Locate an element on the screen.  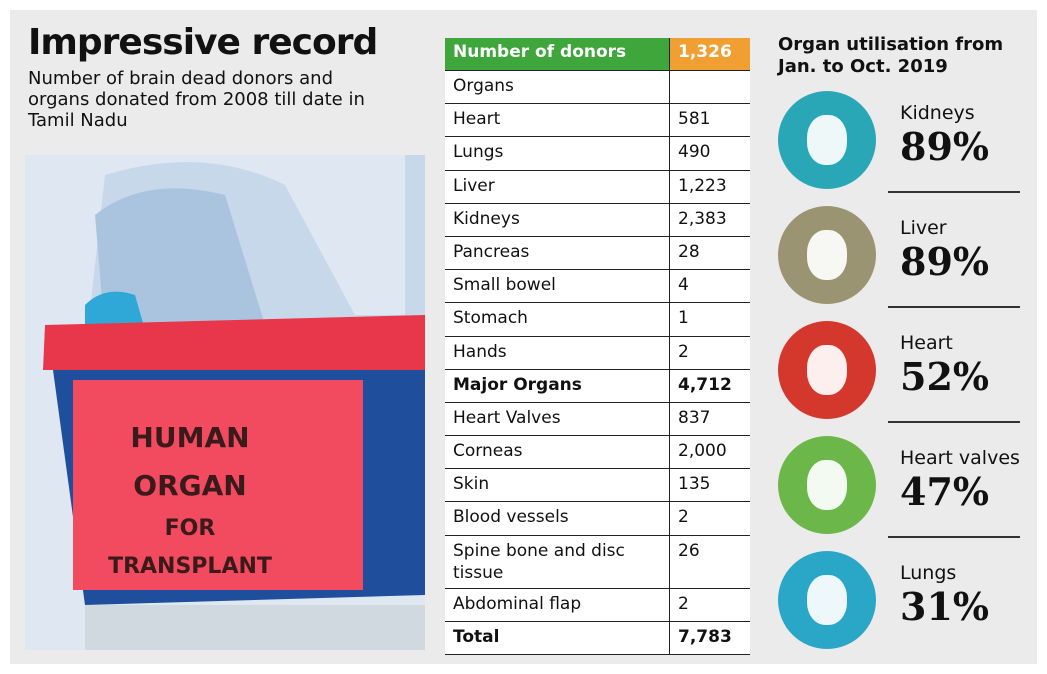
table-row: Total 7,783 is located at coordinates (597, 638).